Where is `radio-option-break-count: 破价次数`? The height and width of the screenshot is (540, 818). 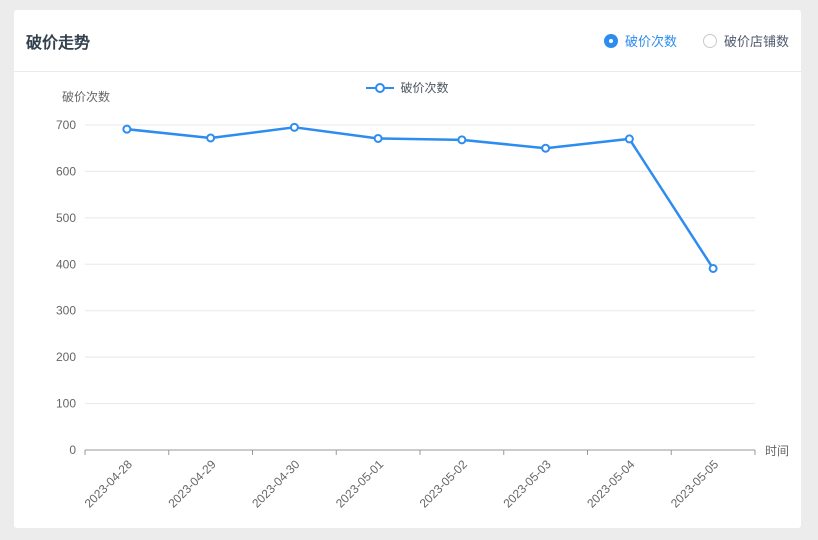
radio-option-break-count: 破价次数 is located at coordinates (640, 40).